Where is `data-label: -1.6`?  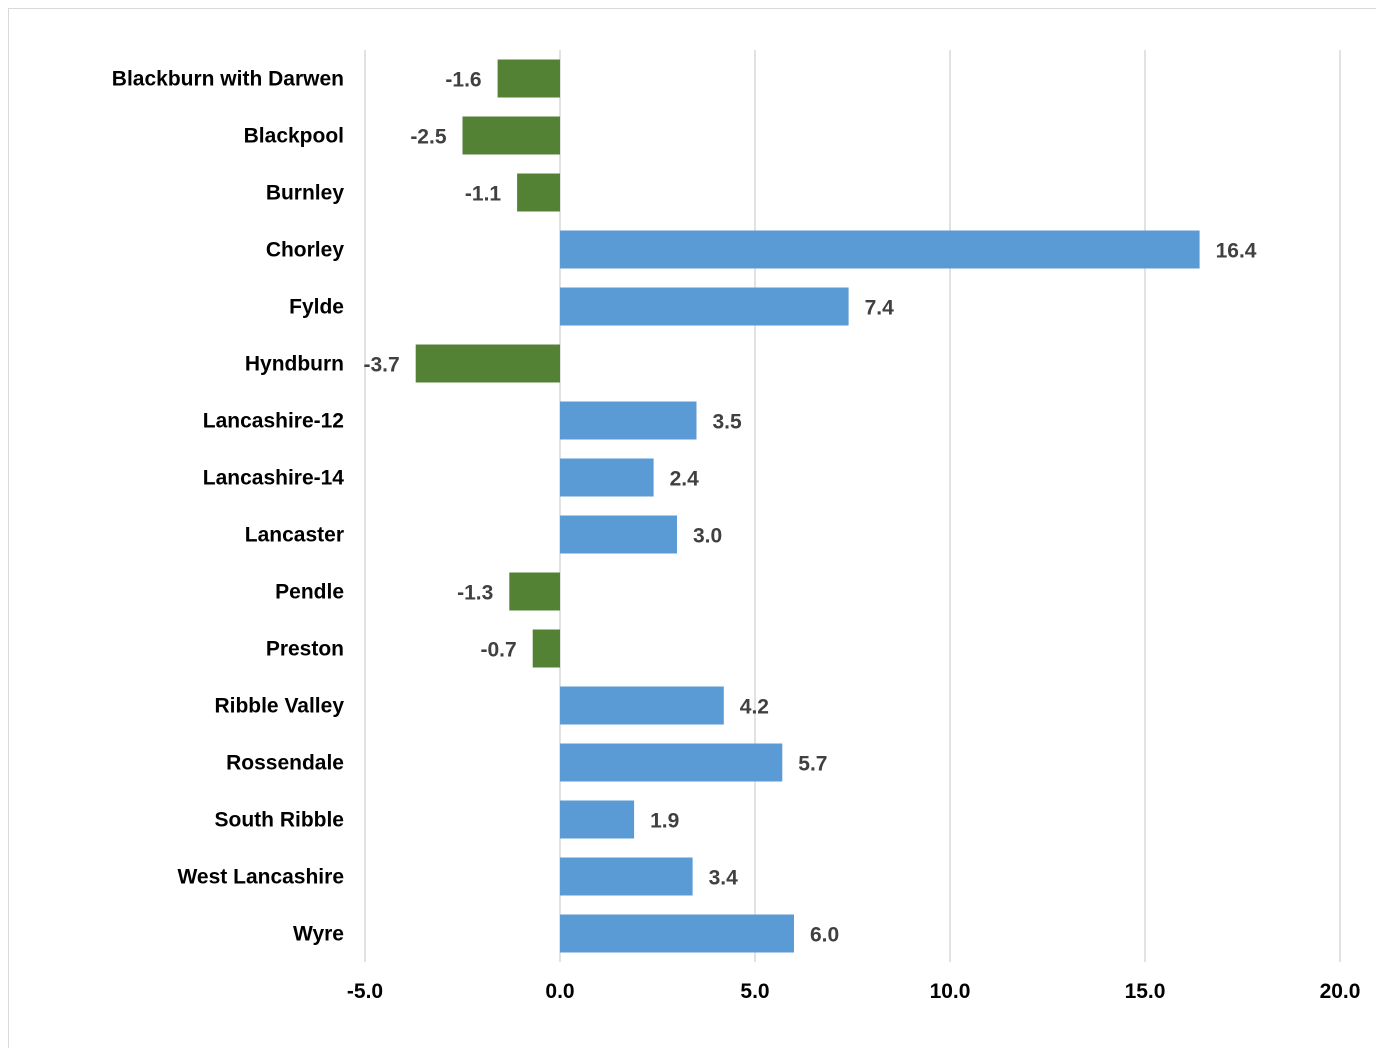 data-label: -1.6 is located at coordinates (463, 80).